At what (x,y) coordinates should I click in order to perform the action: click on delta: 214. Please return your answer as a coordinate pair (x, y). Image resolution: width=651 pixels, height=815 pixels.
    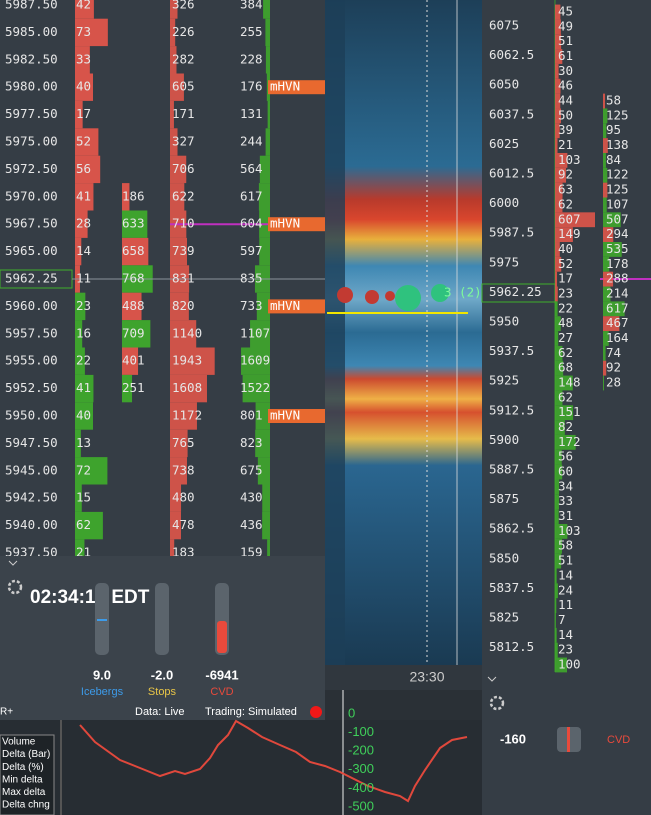
    Looking at the image, I should click on (617, 292).